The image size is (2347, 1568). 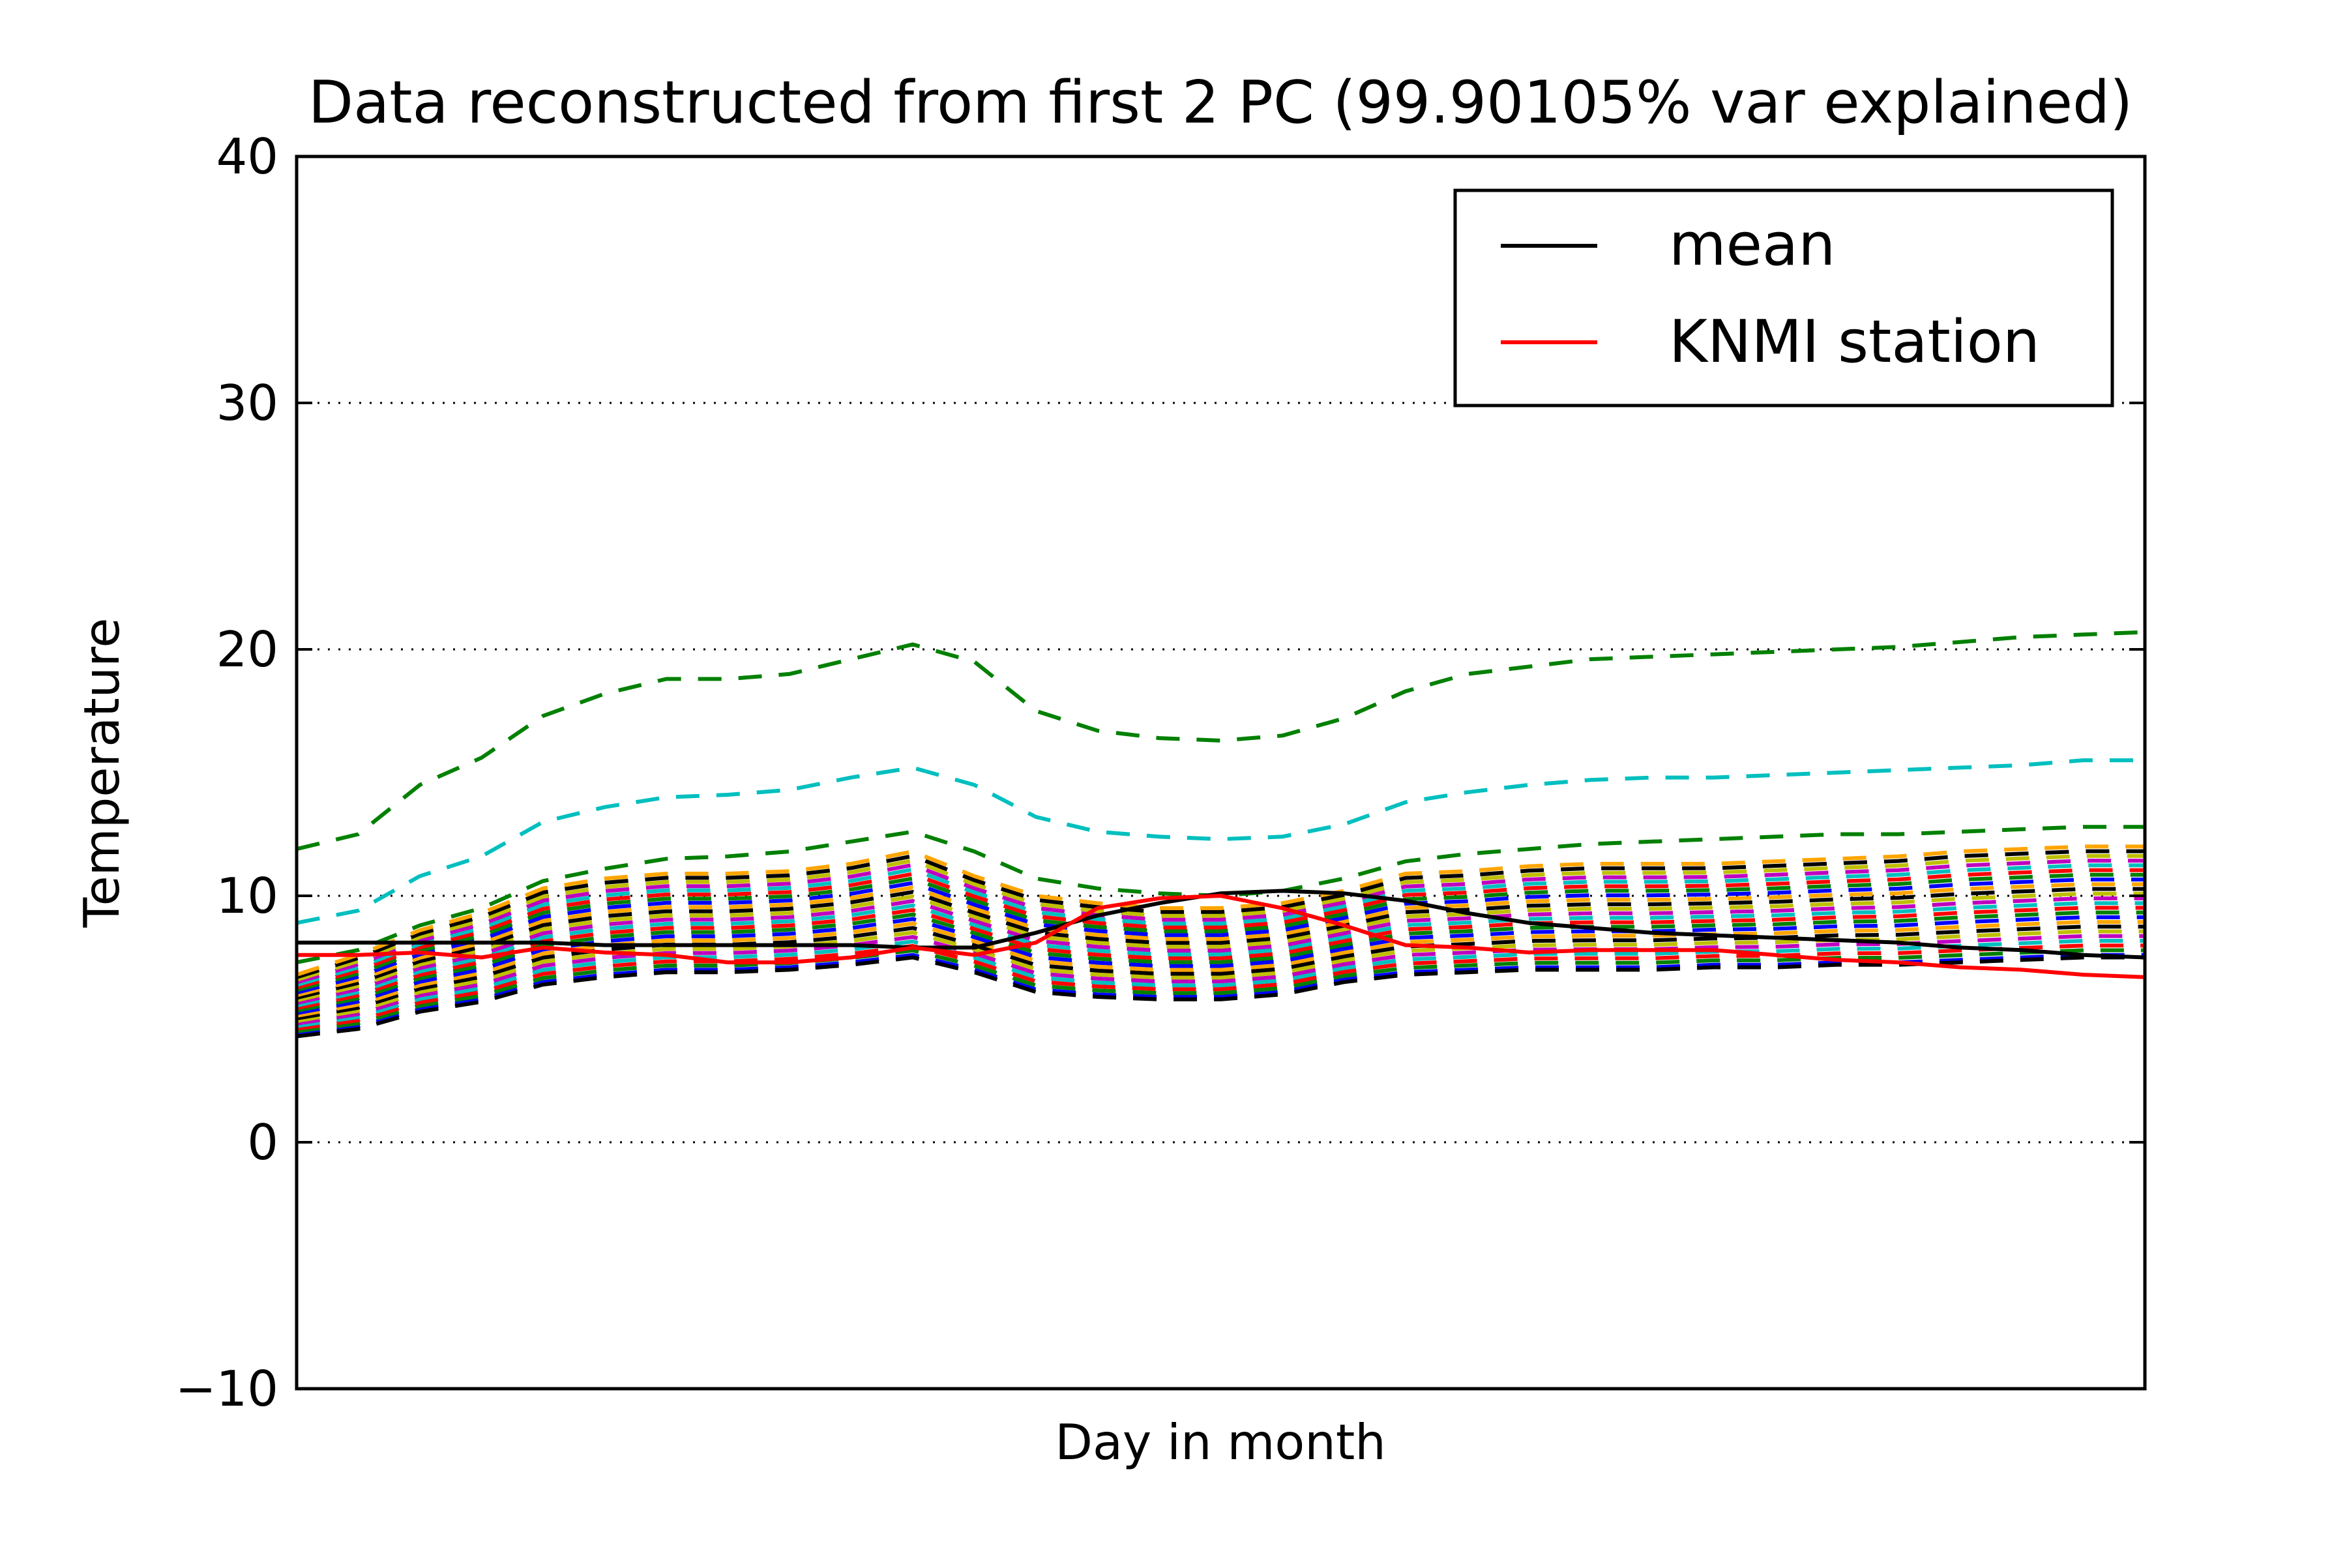 I want to click on y-tick-label: 10, so click(x=247, y=896).